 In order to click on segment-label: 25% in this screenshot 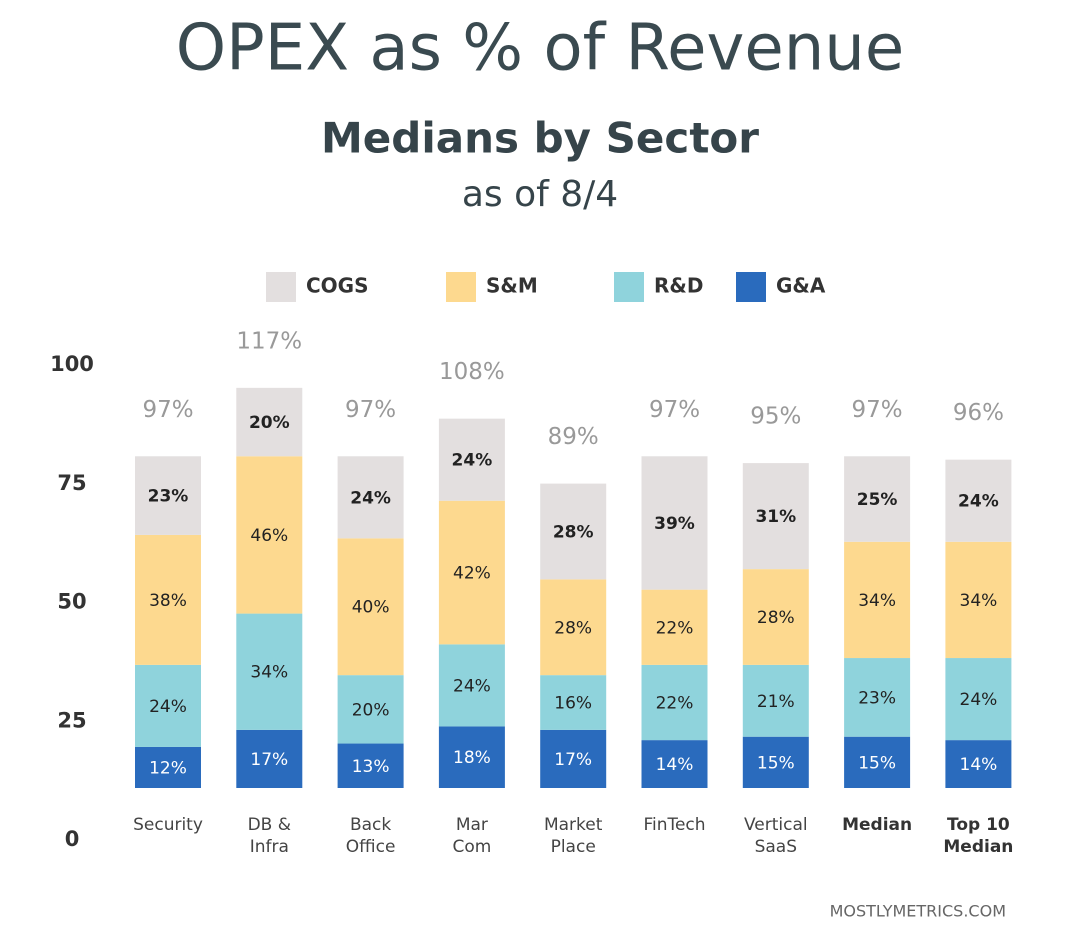, I will do `click(877, 500)`.